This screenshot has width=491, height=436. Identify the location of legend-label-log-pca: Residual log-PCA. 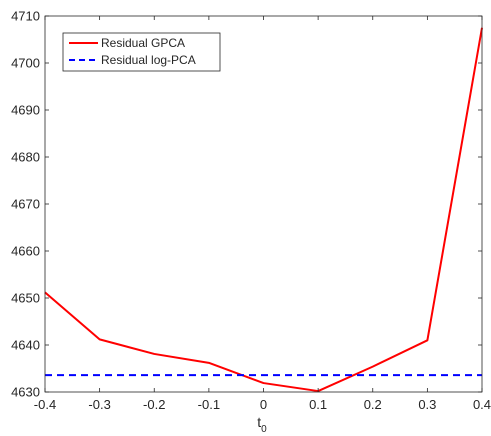
(148, 60).